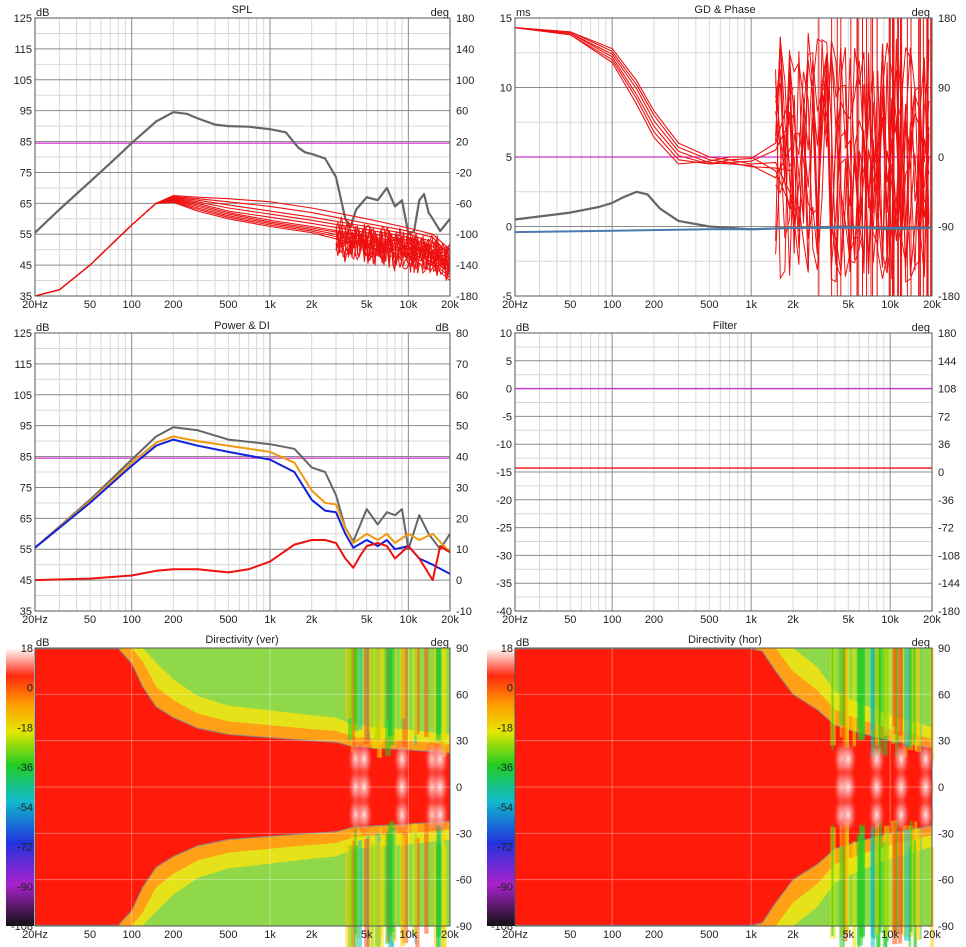 The image size is (966, 947). Describe the element at coordinates (721, 935) in the screenshot. I see `dhor-x-ticks: 20Hz 50 100 200 500 1k 2k 5k 10k 20k` at that location.